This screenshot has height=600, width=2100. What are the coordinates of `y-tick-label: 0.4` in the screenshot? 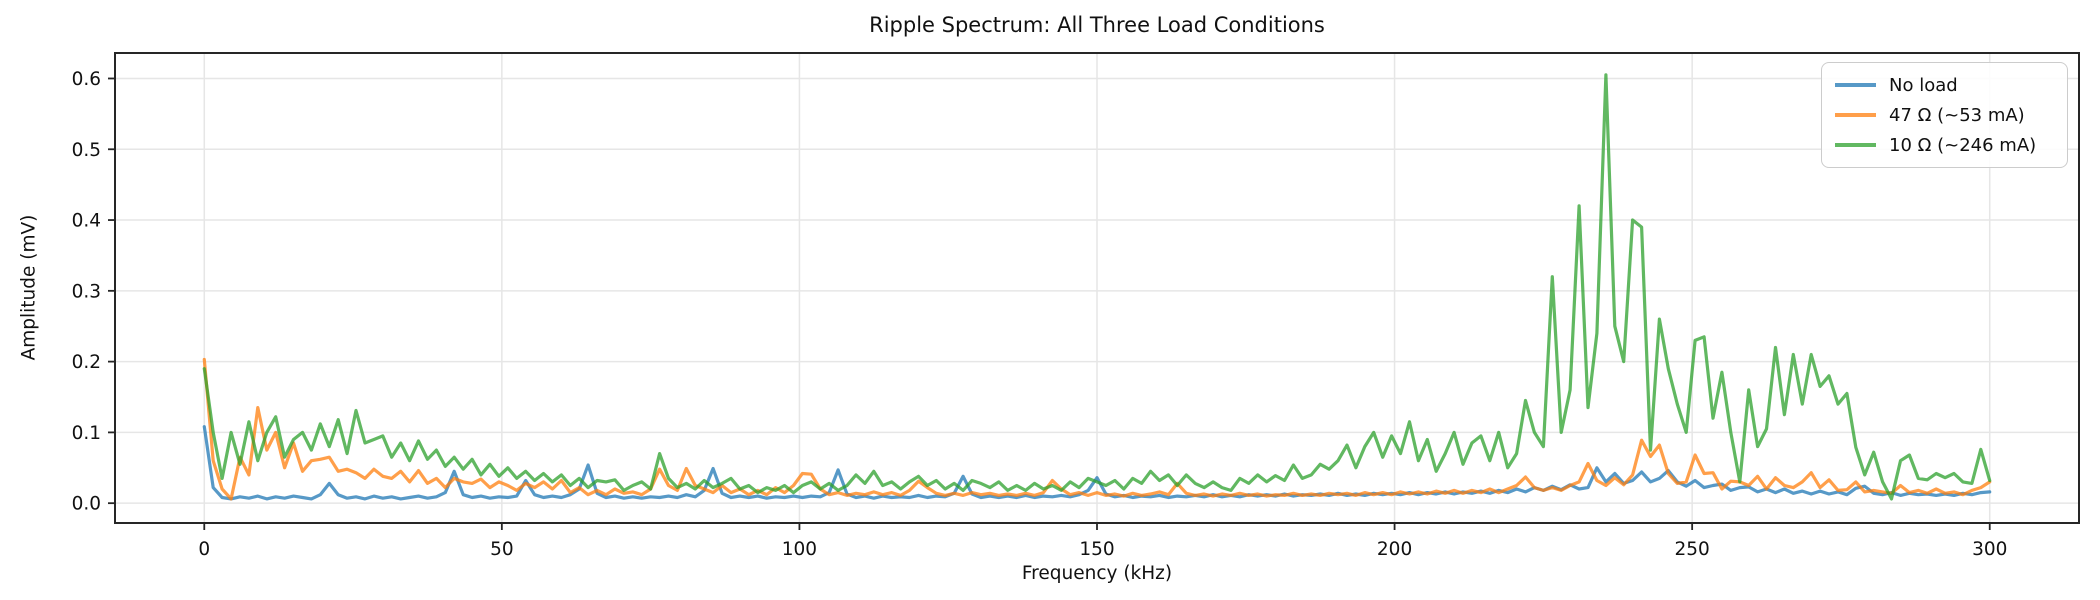 It's located at (86, 221).